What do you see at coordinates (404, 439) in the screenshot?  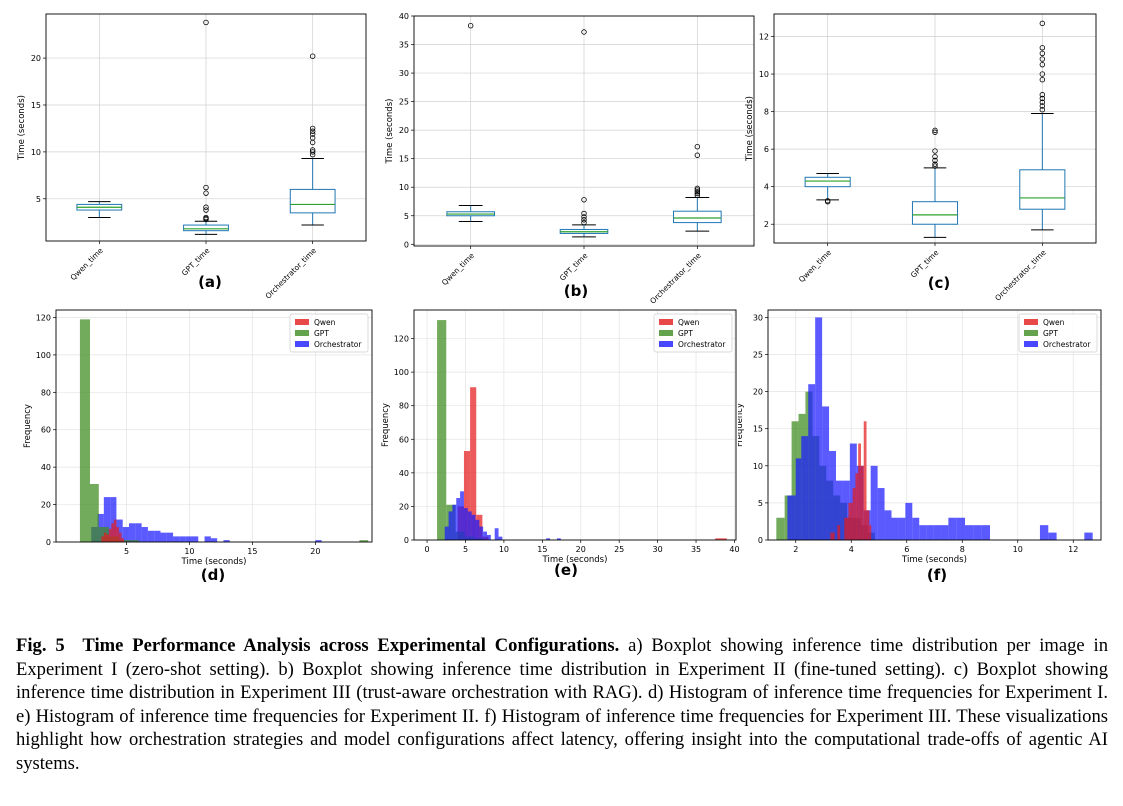 I see `y-tick-label: 60` at bounding box center [404, 439].